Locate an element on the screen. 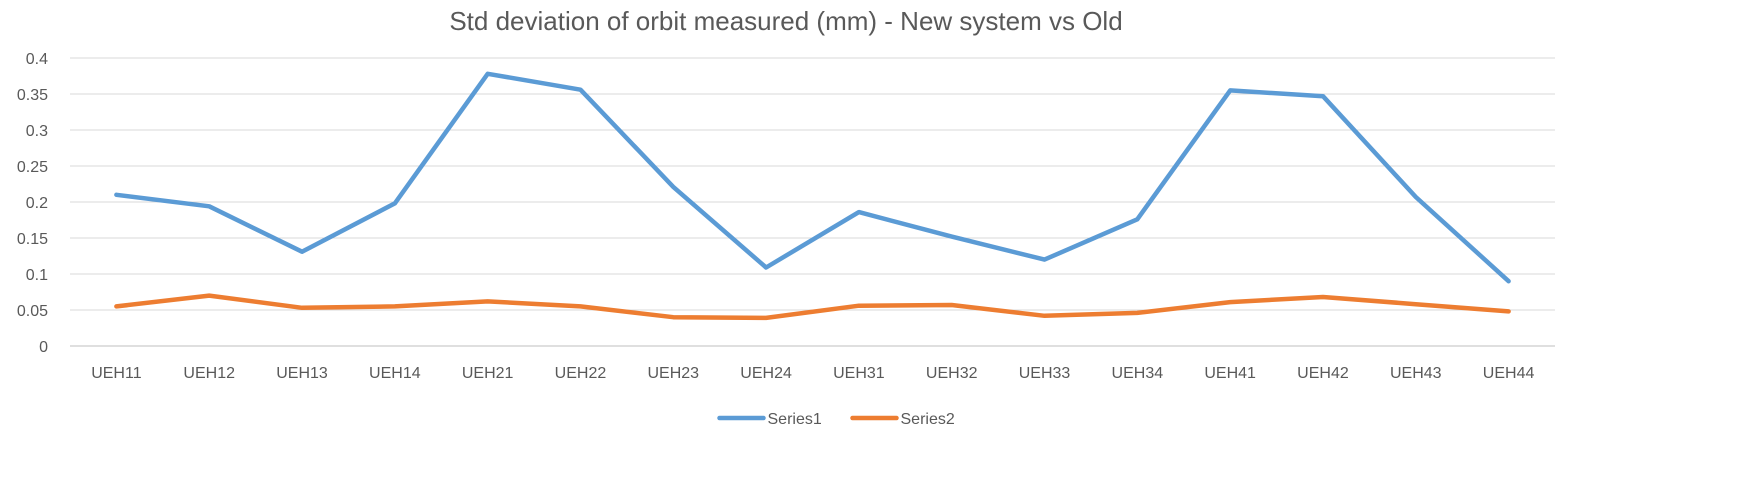 This screenshot has width=1762, height=492. x-tick-label: UEH34 is located at coordinates (1138, 373).